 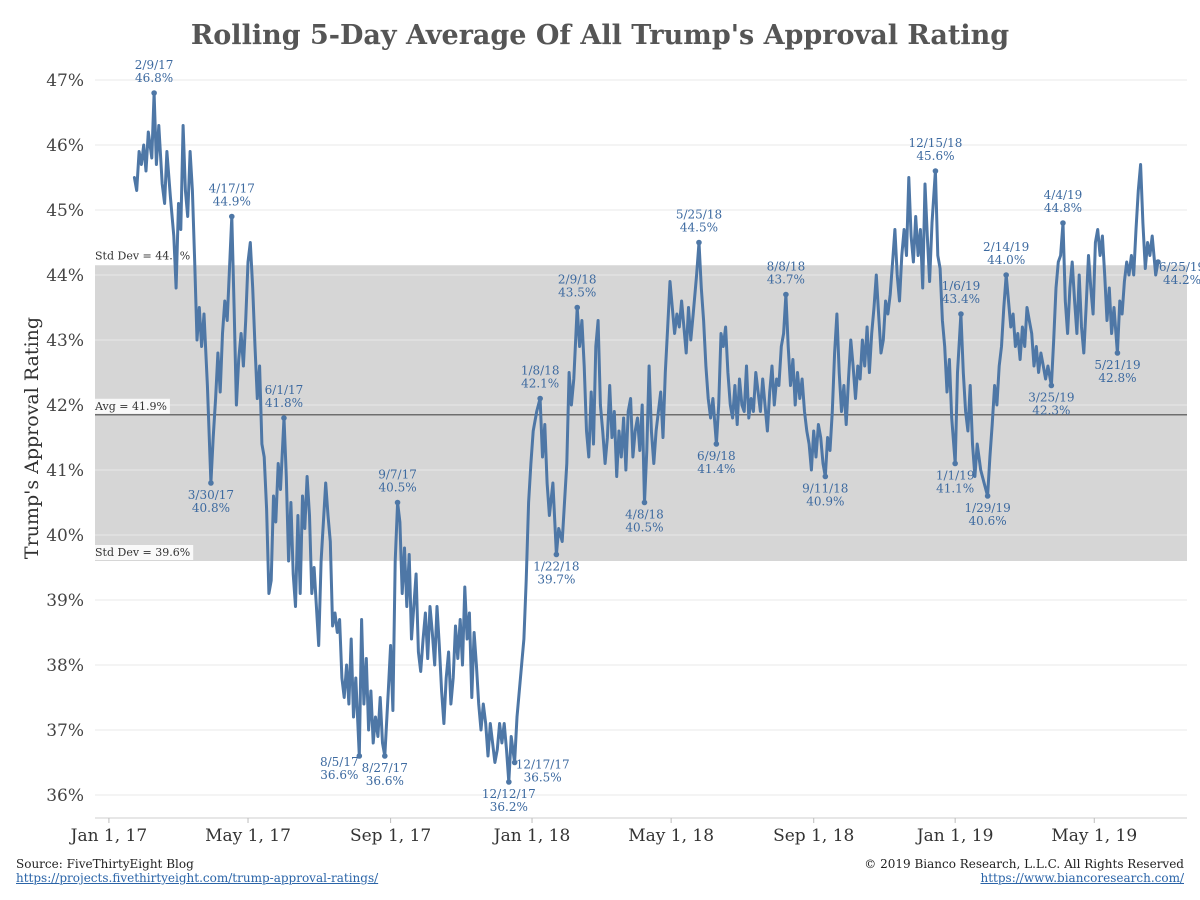 I want to click on x-tick-label: May 1, 18, so click(x=671, y=836).